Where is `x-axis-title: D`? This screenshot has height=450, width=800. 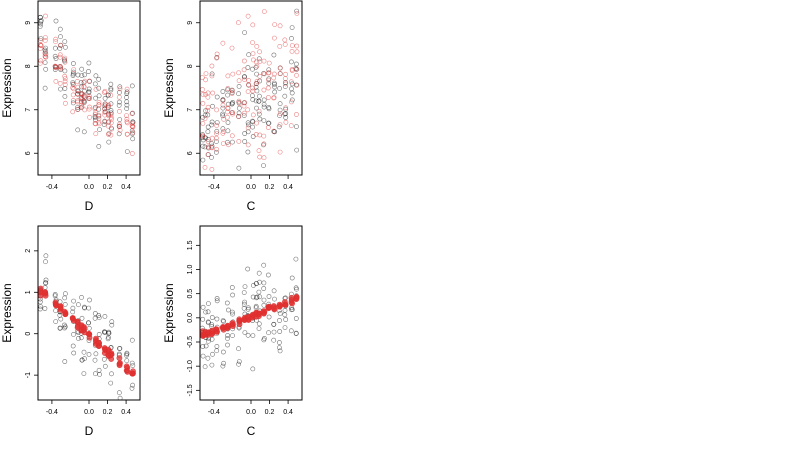 x-axis-title: D is located at coordinates (89, 431).